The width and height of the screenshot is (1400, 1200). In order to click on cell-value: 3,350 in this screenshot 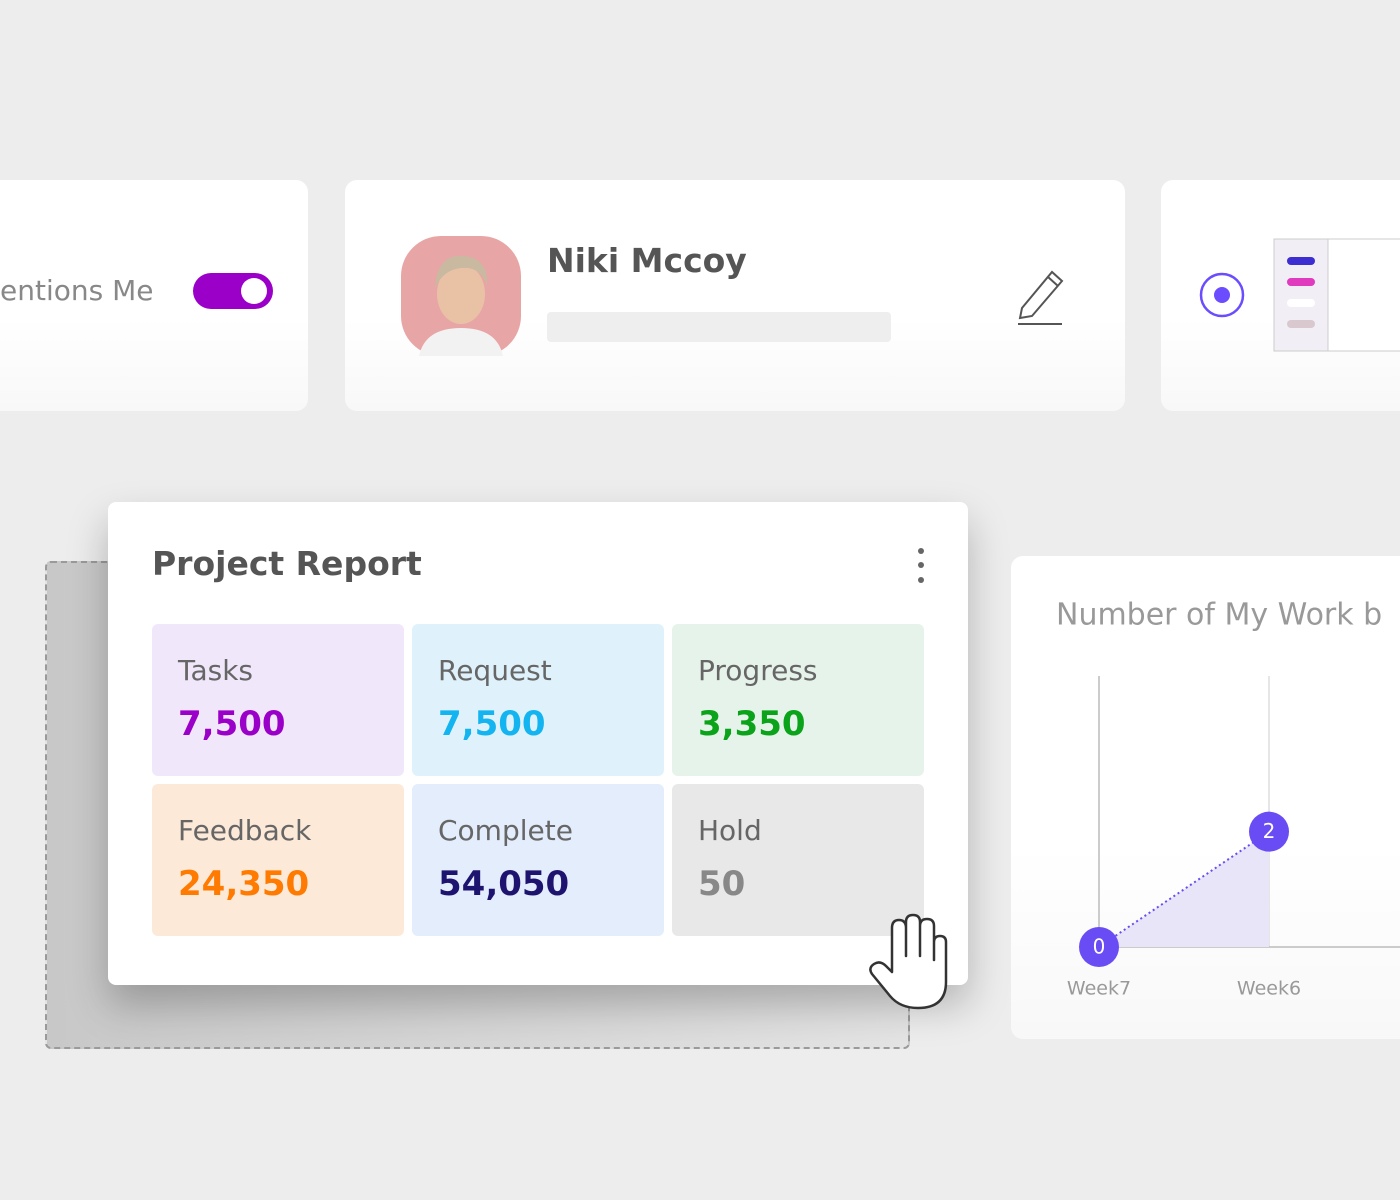, I will do `click(752, 724)`.